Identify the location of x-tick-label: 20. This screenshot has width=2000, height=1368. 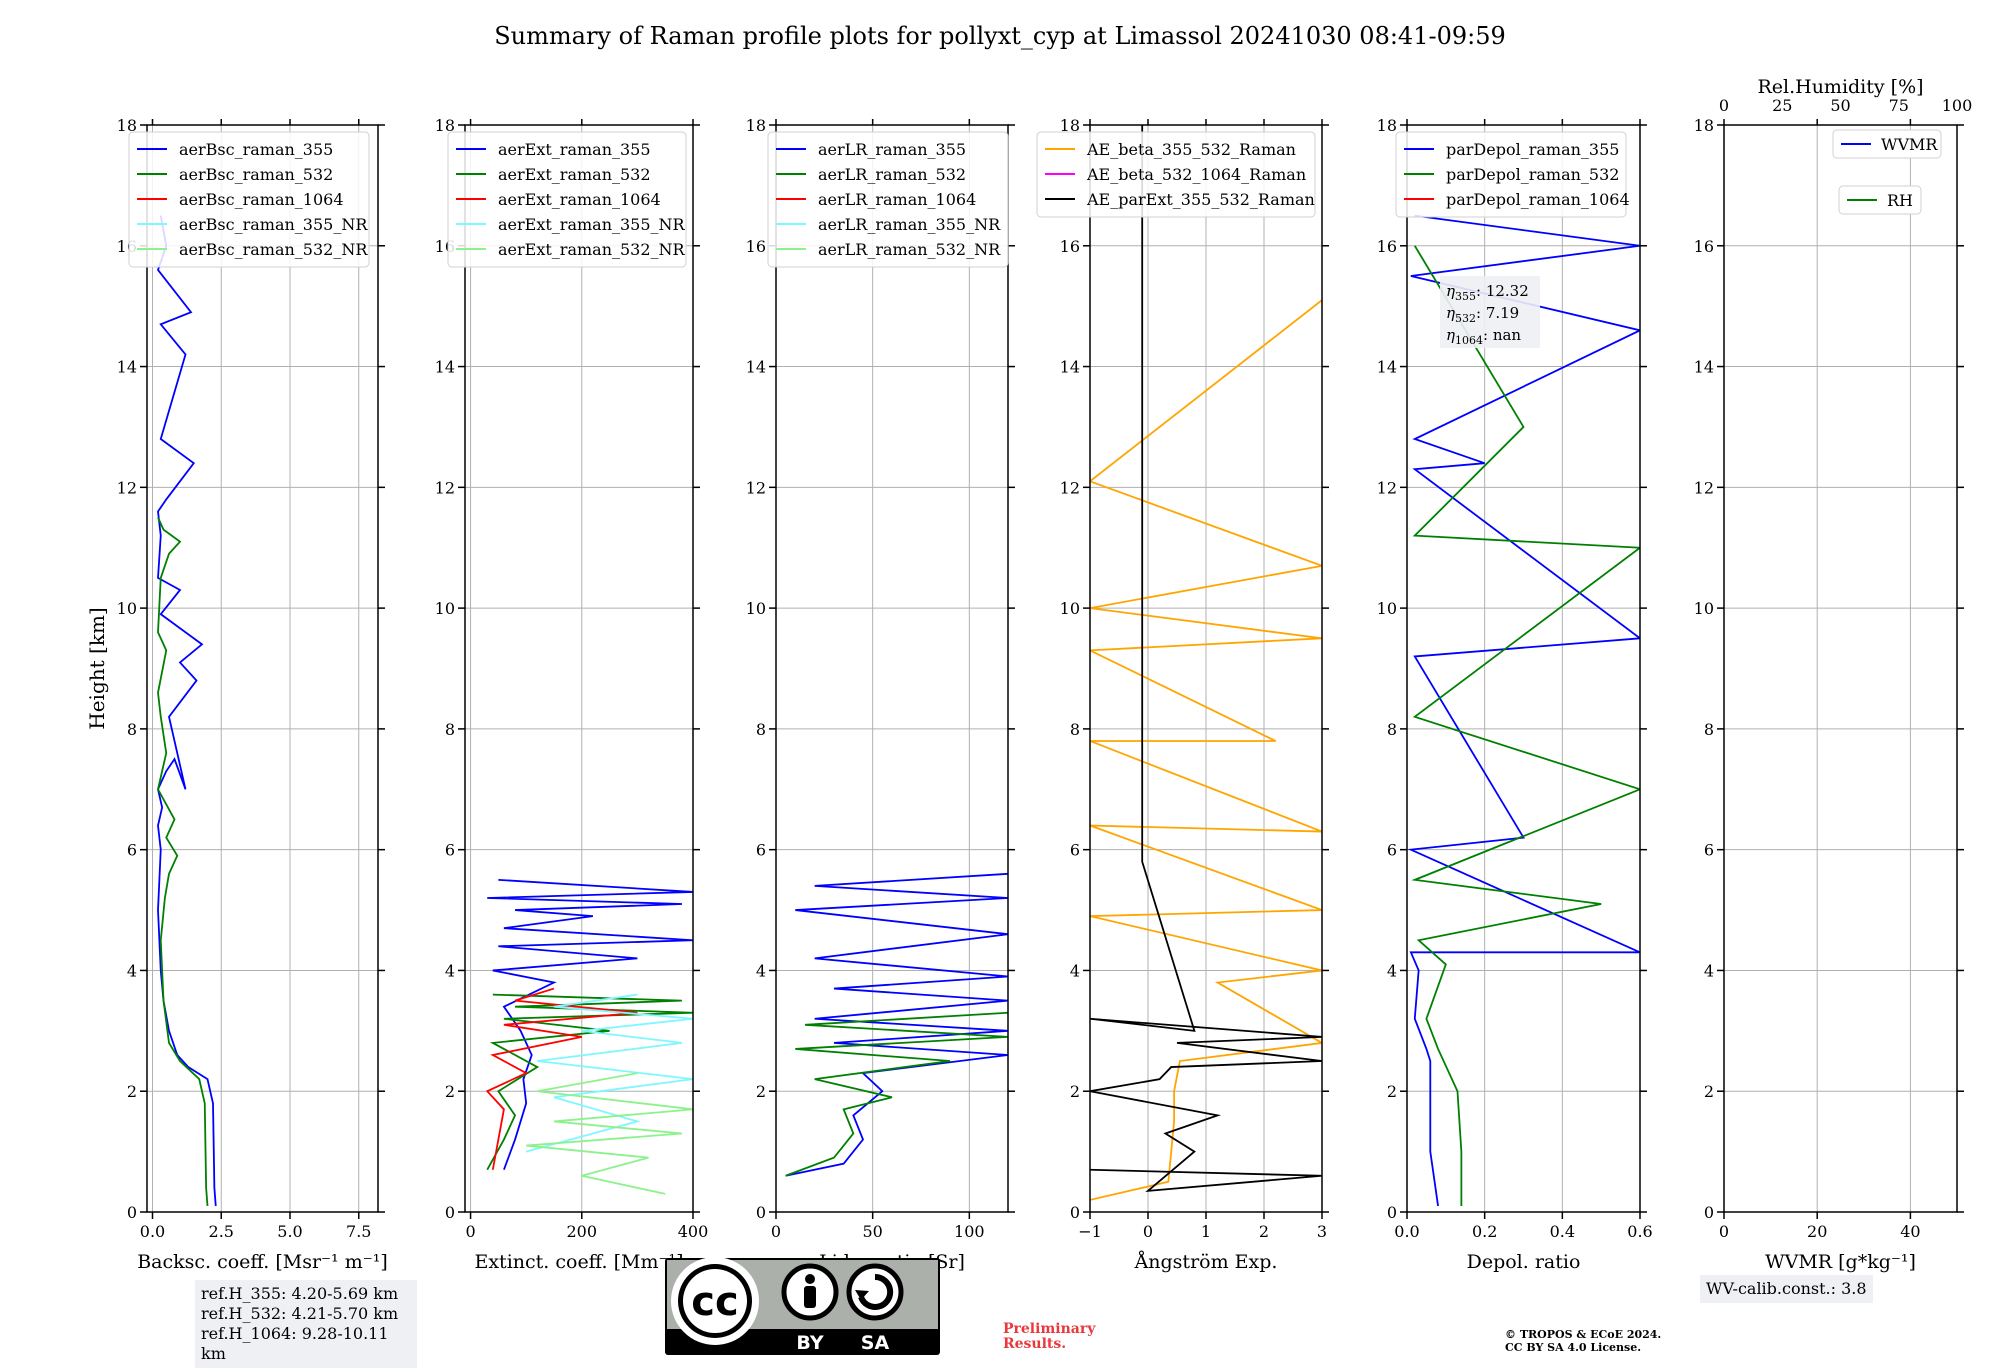
(1817, 1231).